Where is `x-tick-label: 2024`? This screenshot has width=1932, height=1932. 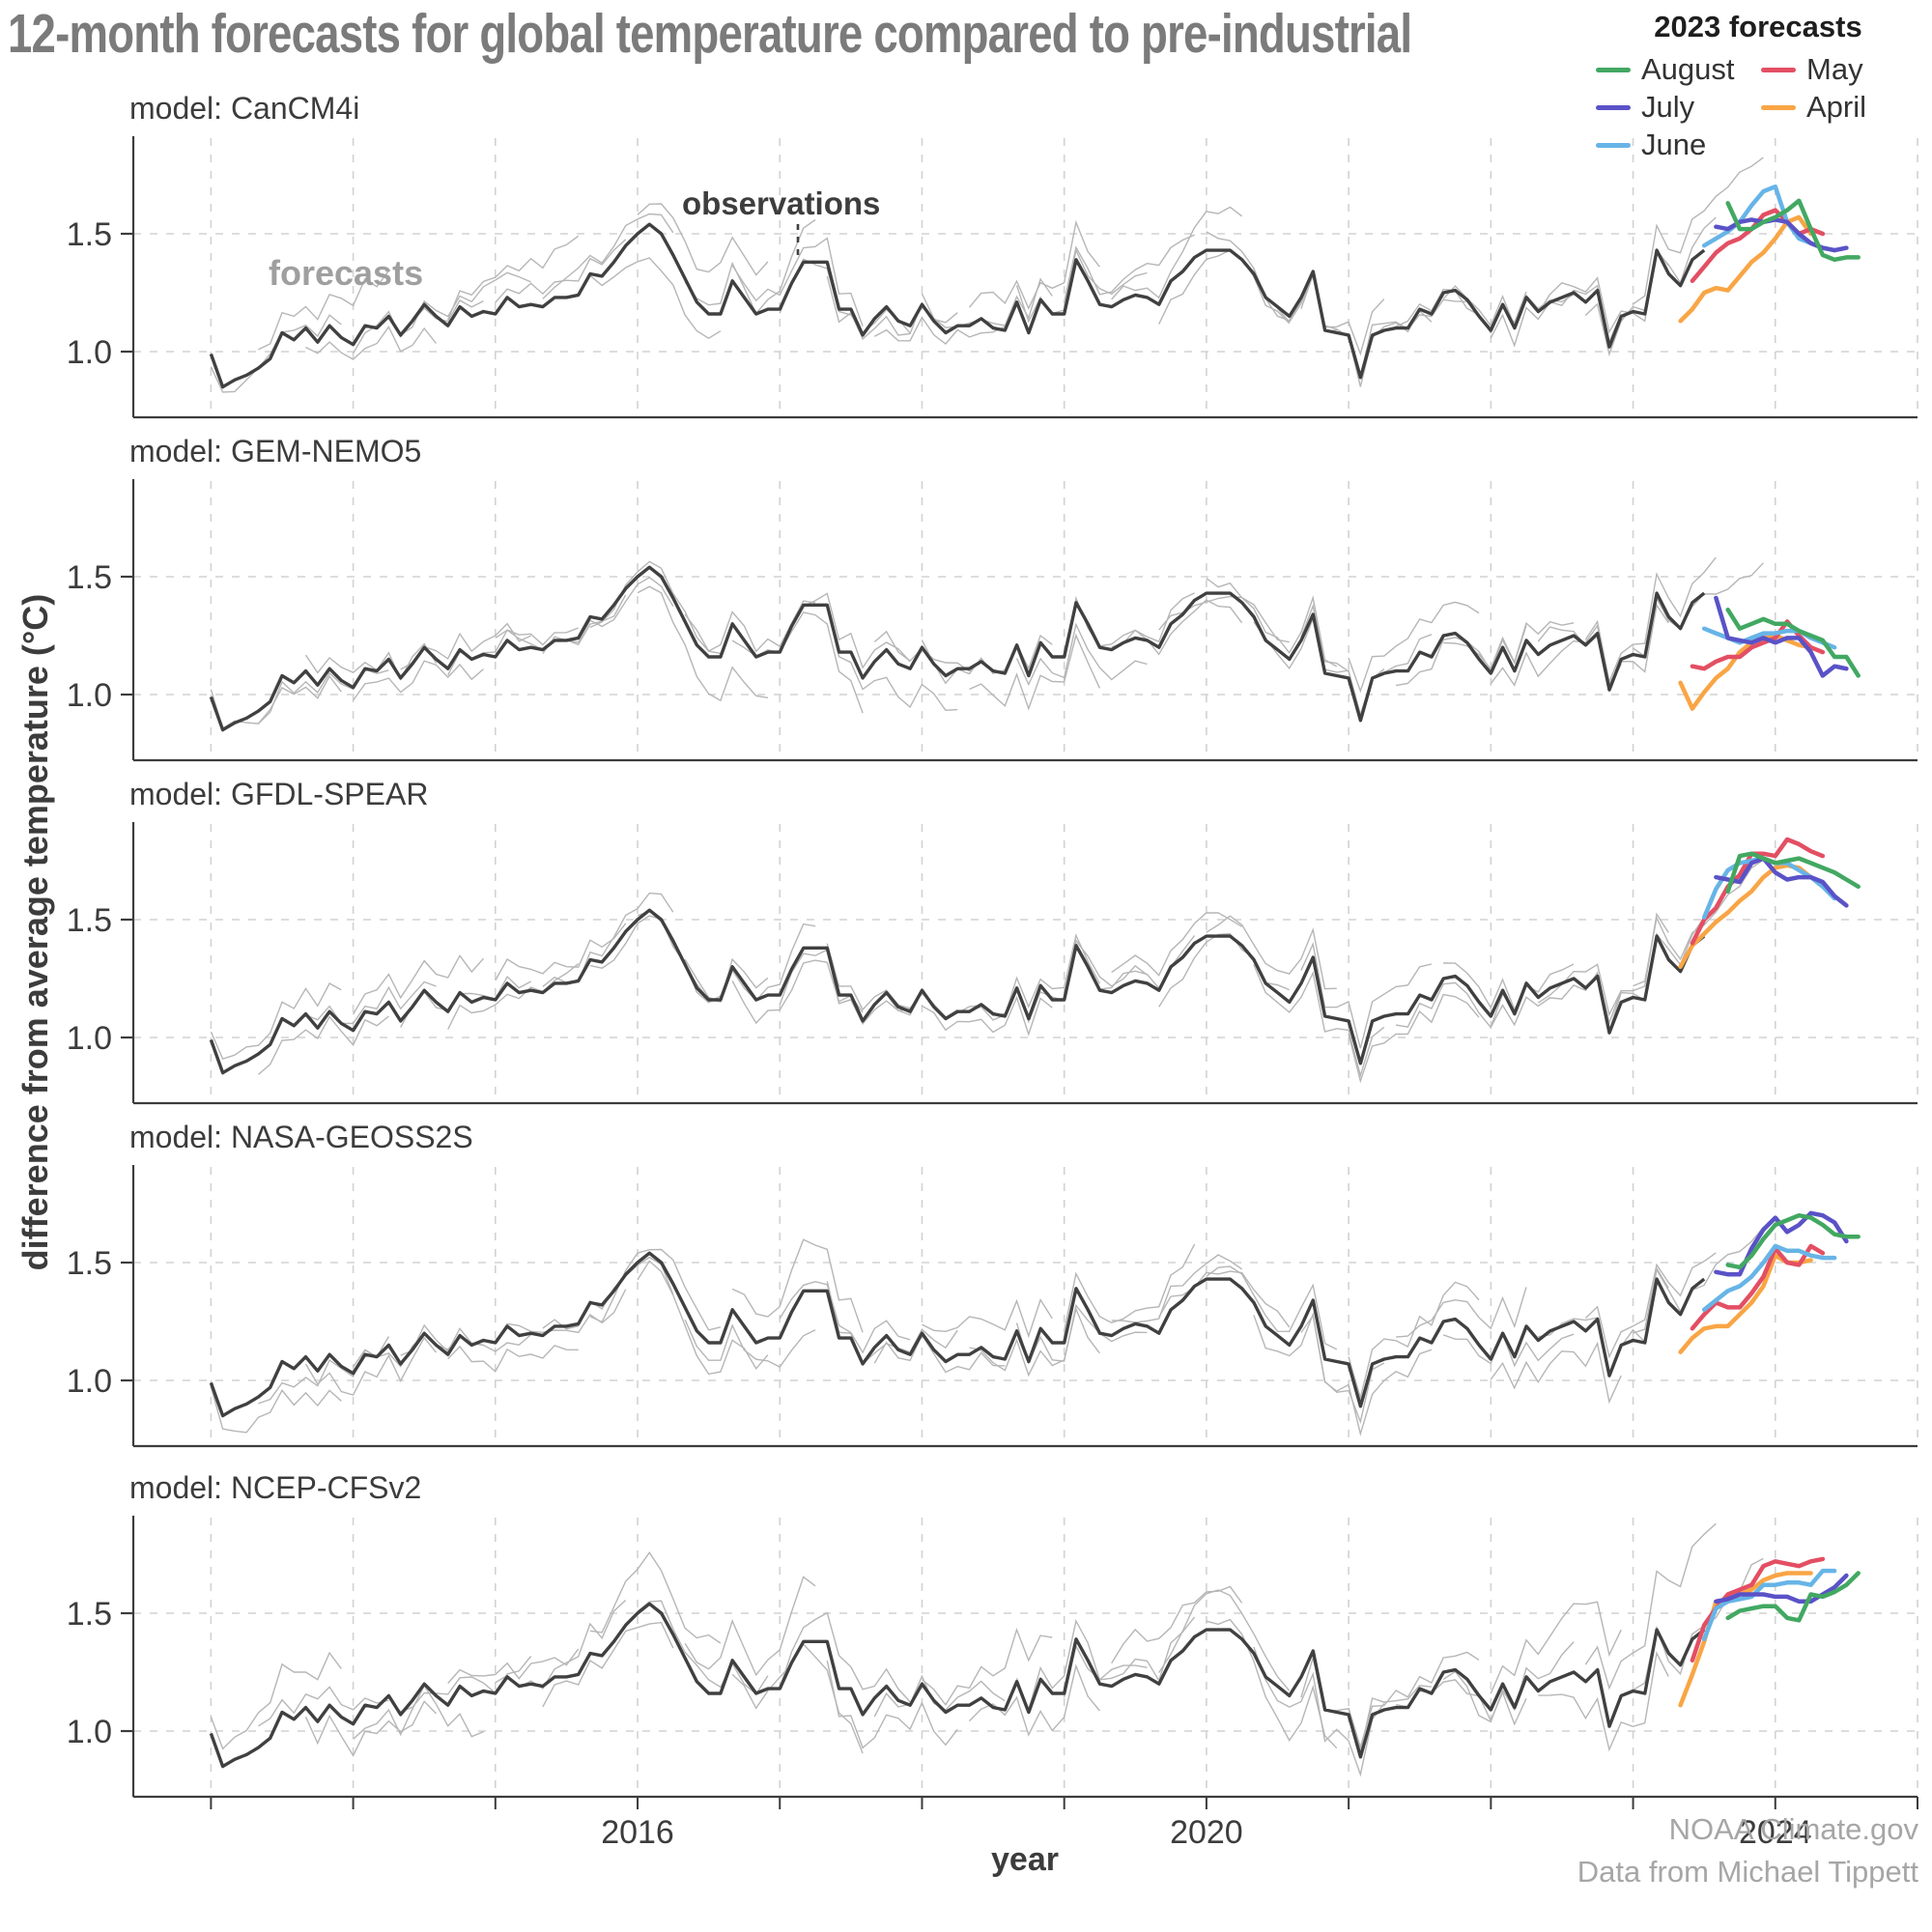 x-tick-label: 2024 is located at coordinates (1775, 1832).